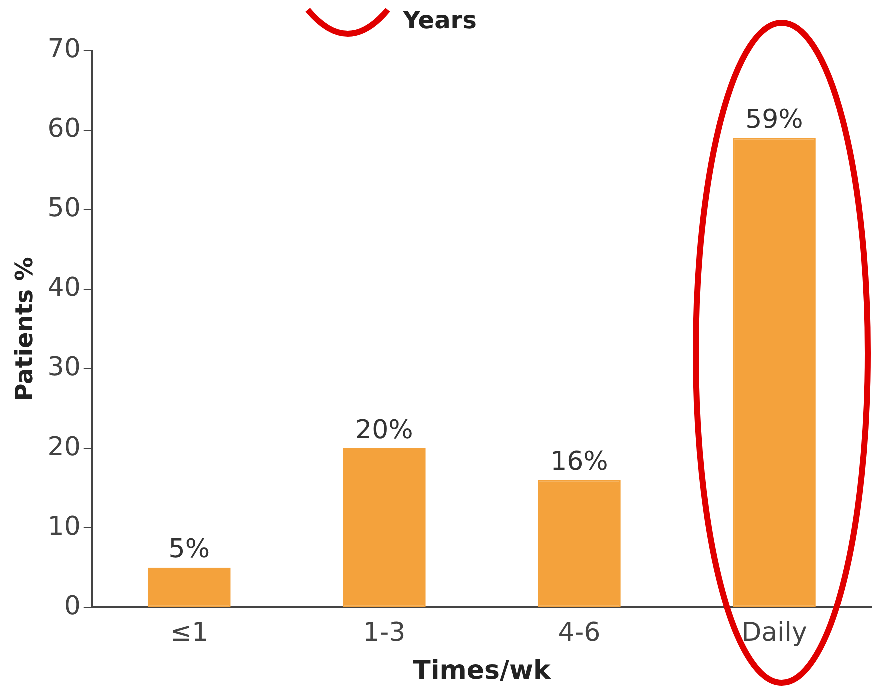 This screenshot has width=880, height=700. What do you see at coordinates (64, 209) in the screenshot?
I see `y-tick-label: 50` at bounding box center [64, 209].